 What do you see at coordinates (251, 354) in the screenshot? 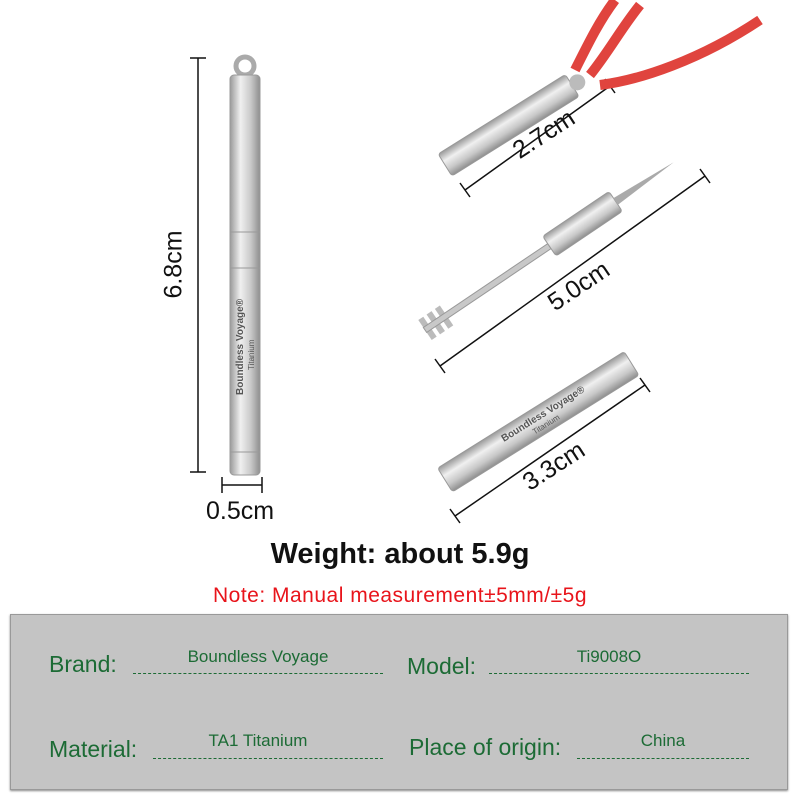
I see `product-material-text: Titanium` at bounding box center [251, 354].